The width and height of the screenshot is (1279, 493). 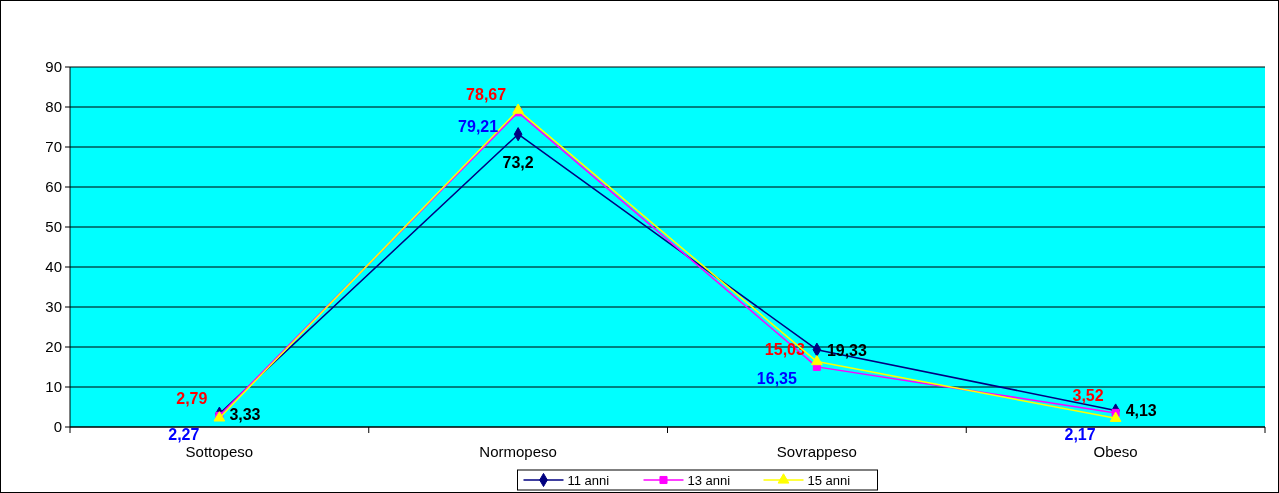 What do you see at coordinates (776, 378) in the screenshot?
I see `data-label: 16,35` at bounding box center [776, 378].